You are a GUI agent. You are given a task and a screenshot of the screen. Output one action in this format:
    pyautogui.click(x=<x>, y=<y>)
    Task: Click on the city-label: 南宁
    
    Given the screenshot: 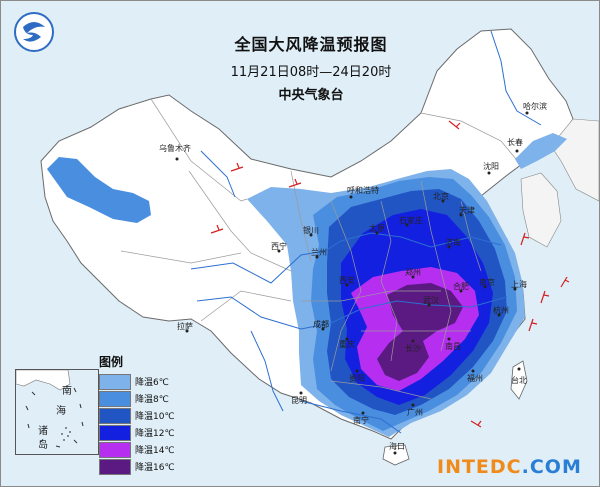 What is the action you would take?
    pyautogui.click(x=361, y=420)
    